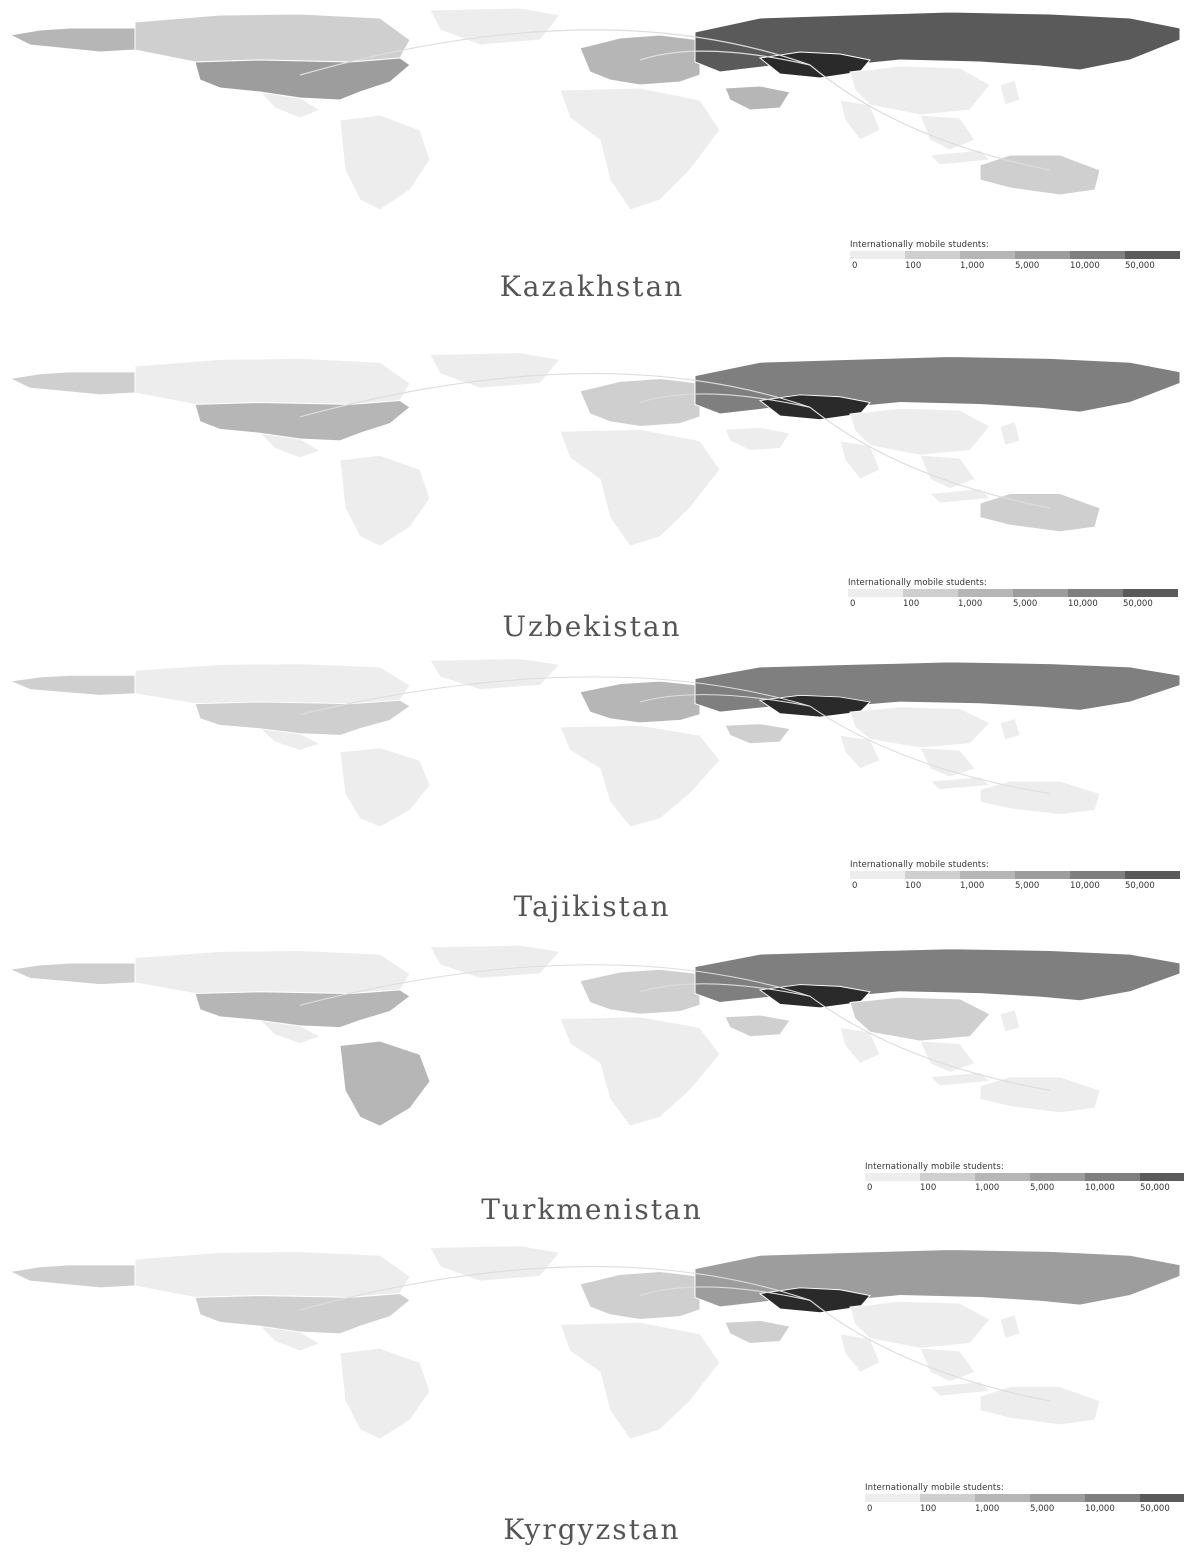 The height and width of the screenshot is (1555, 1184). Describe the element at coordinates (592, 906) in the screenshot. I see `panel-caption: Tajikistan` at that location.